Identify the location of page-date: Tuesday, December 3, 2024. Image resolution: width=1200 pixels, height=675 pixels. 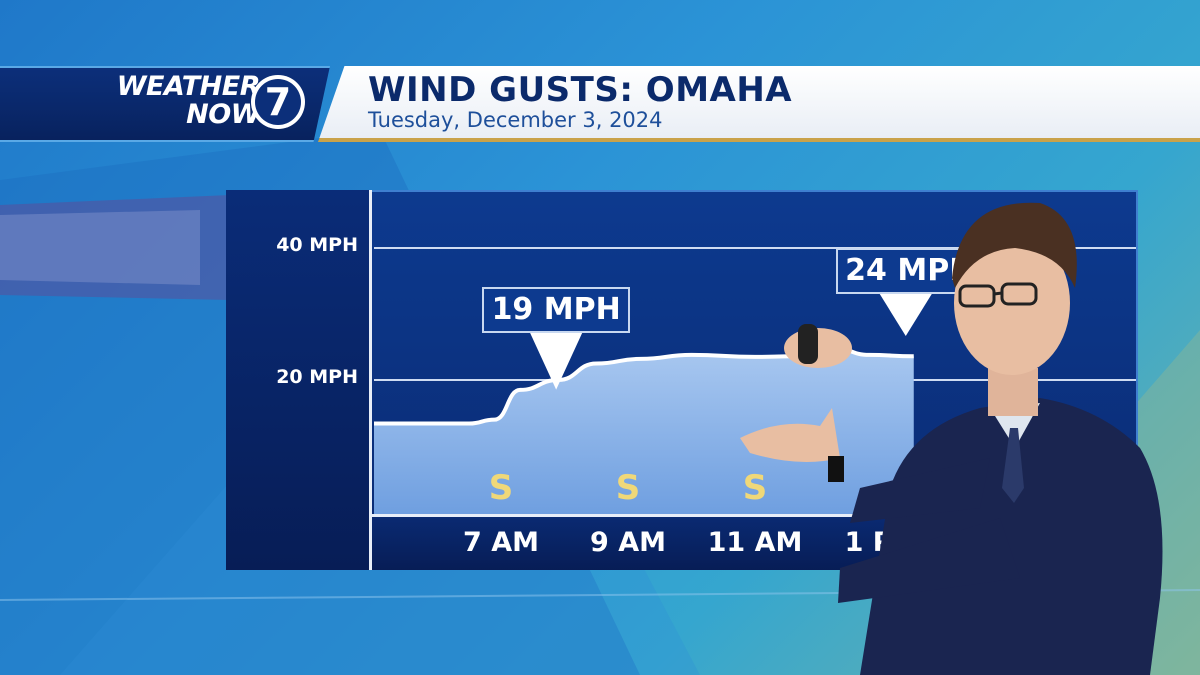
(515, 120).